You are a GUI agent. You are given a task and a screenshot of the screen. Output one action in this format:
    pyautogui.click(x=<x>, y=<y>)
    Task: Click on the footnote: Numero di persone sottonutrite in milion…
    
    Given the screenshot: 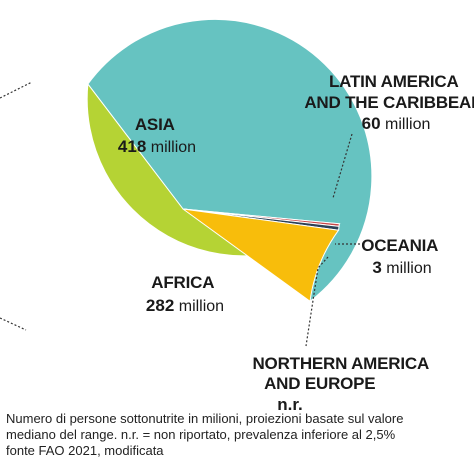 What is the action you would take?
    pyautogui.click(x=239, y=435)
    